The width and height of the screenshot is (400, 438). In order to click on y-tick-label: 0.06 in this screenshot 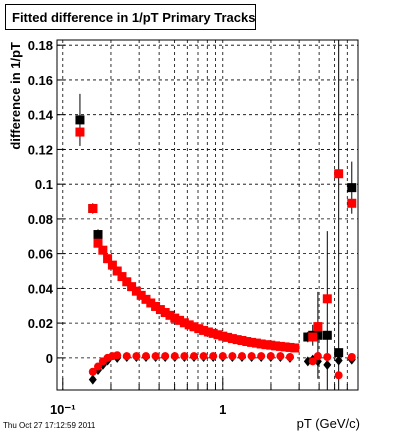, I will do `click(40, 254)`.